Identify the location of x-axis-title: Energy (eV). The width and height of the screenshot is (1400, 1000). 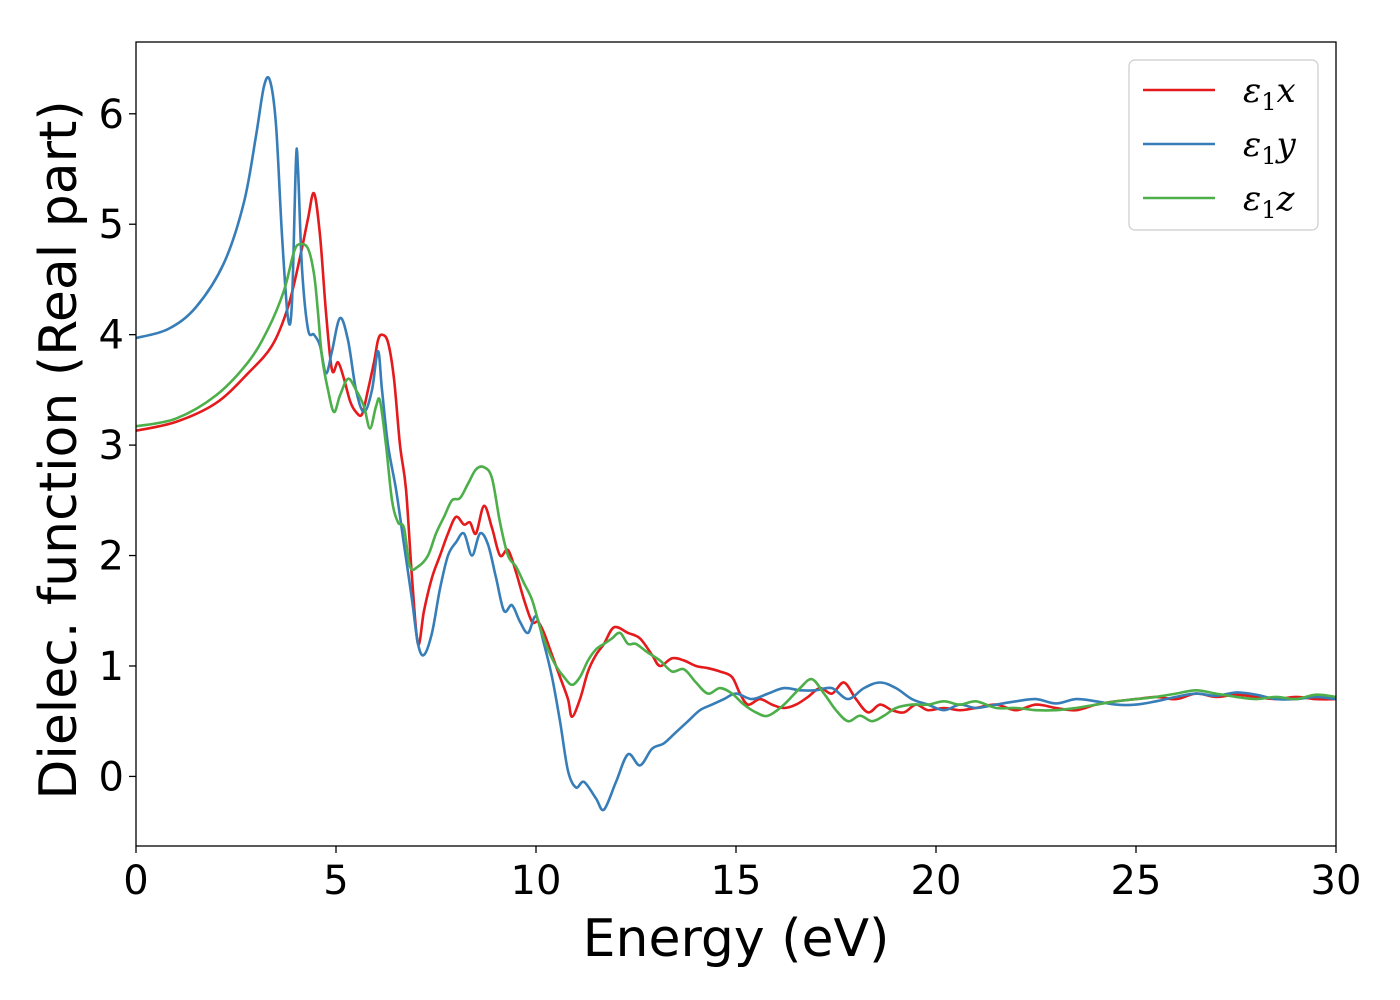
(736, 939).